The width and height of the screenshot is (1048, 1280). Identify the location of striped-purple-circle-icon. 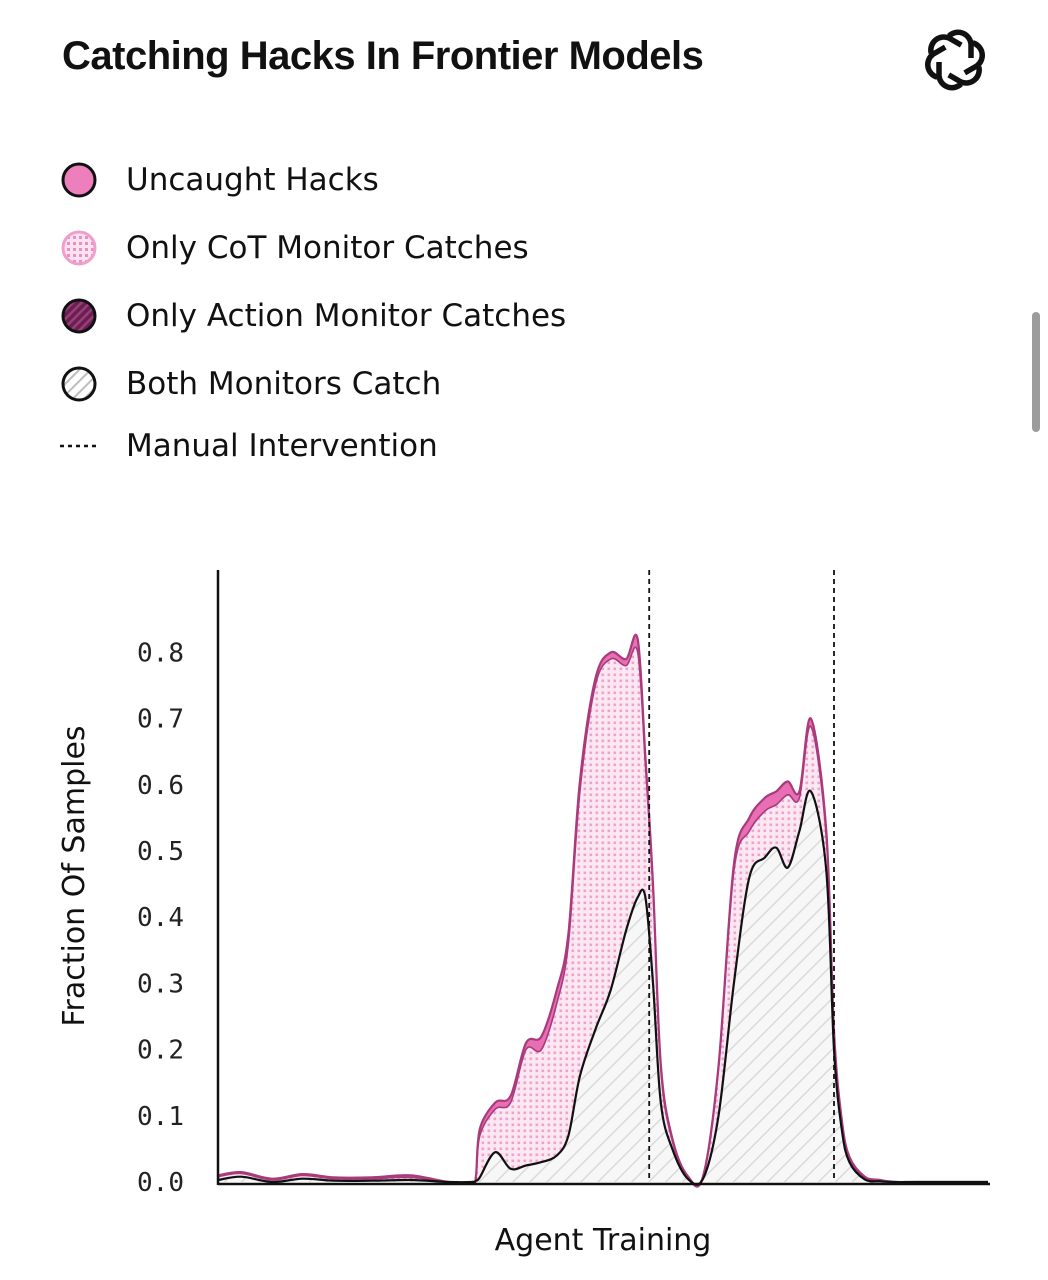
(79, 316).